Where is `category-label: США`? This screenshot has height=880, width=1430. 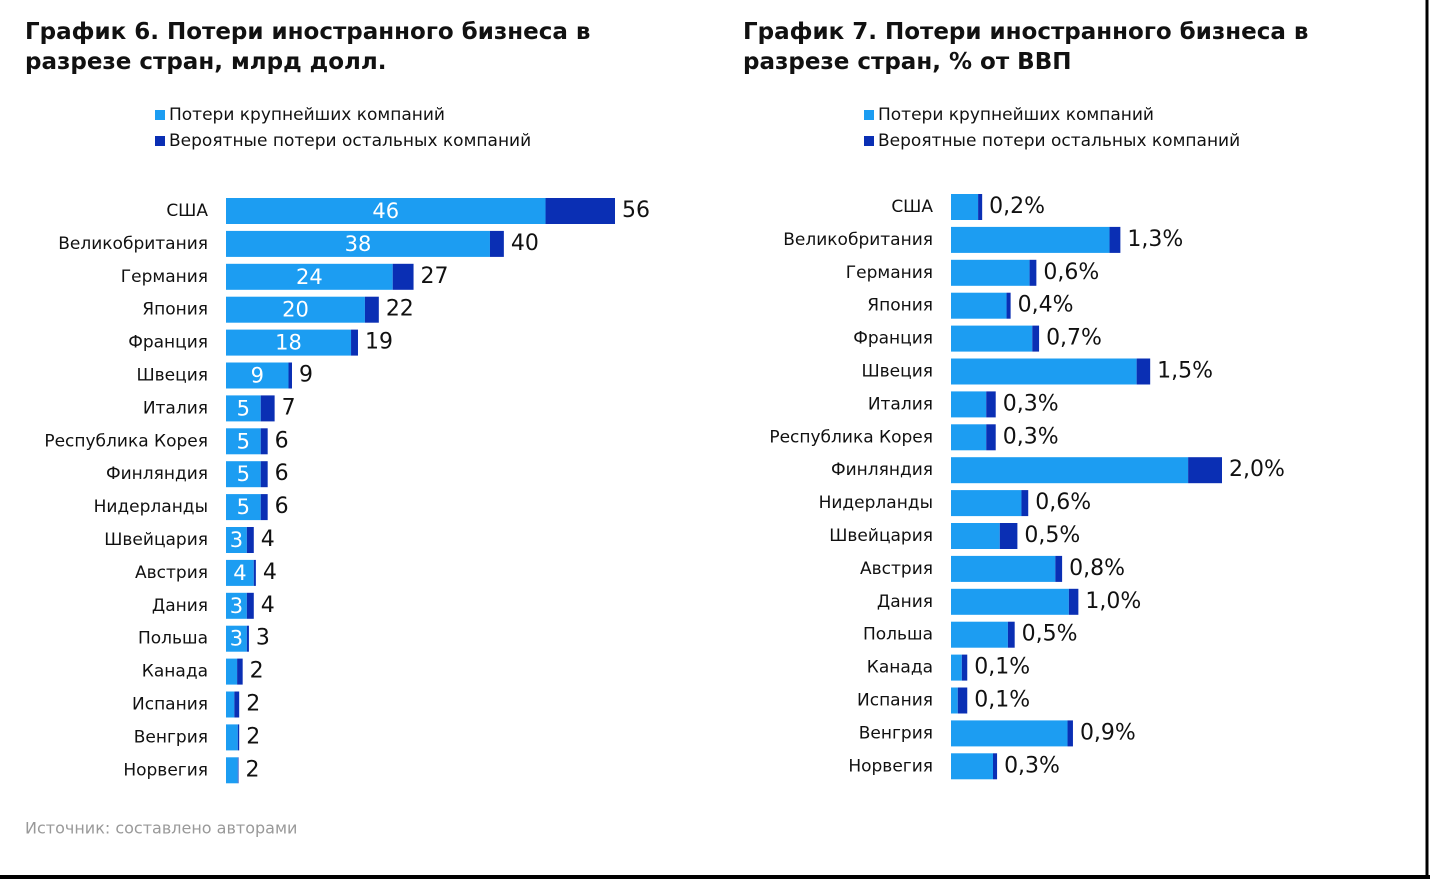
category-label: США is located at coordinates (187, 211).